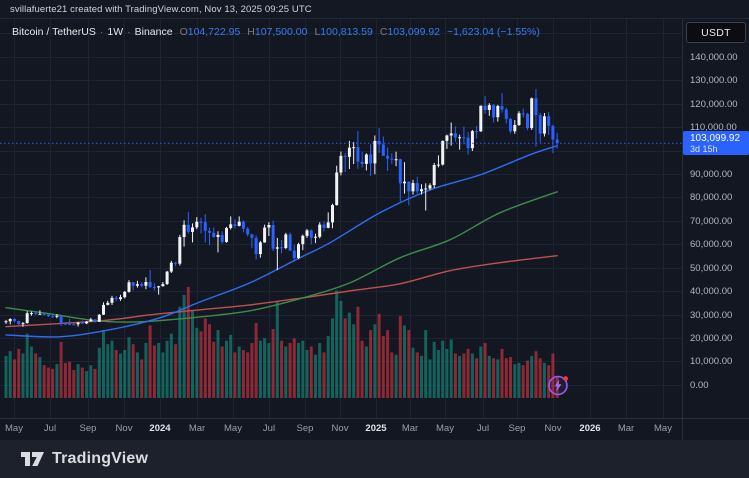 This screenshot has width=749, height=478. Describe the element at coordinates (277, 32) in the screenshot. I see `legend-high: H107,500.00` at that location.